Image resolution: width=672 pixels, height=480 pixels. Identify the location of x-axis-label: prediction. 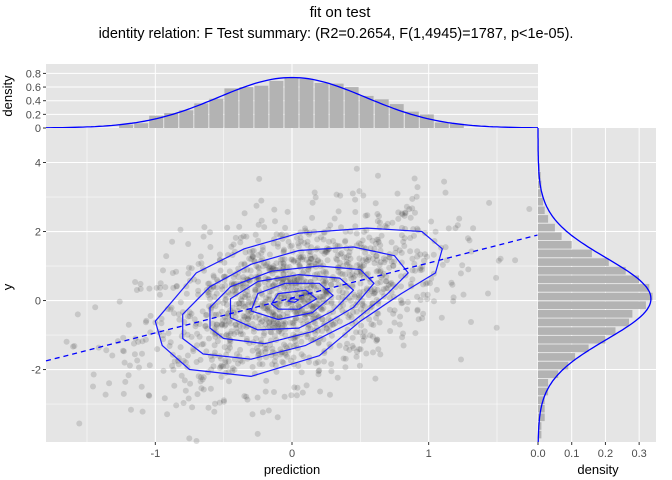
(292, 469).